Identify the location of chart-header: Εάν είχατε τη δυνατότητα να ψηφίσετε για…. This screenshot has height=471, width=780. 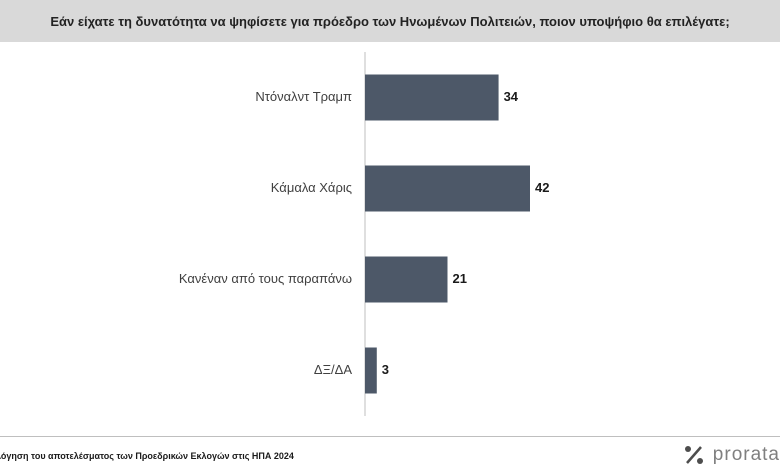
(390, 21).